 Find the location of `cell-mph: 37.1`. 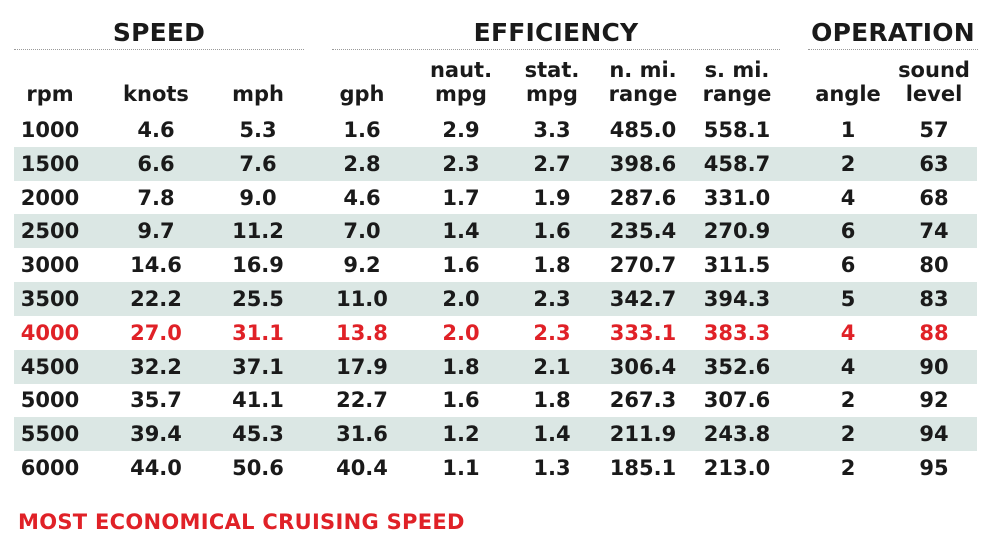

cell-mph: 37.1 is located at coordinates (258, 366).